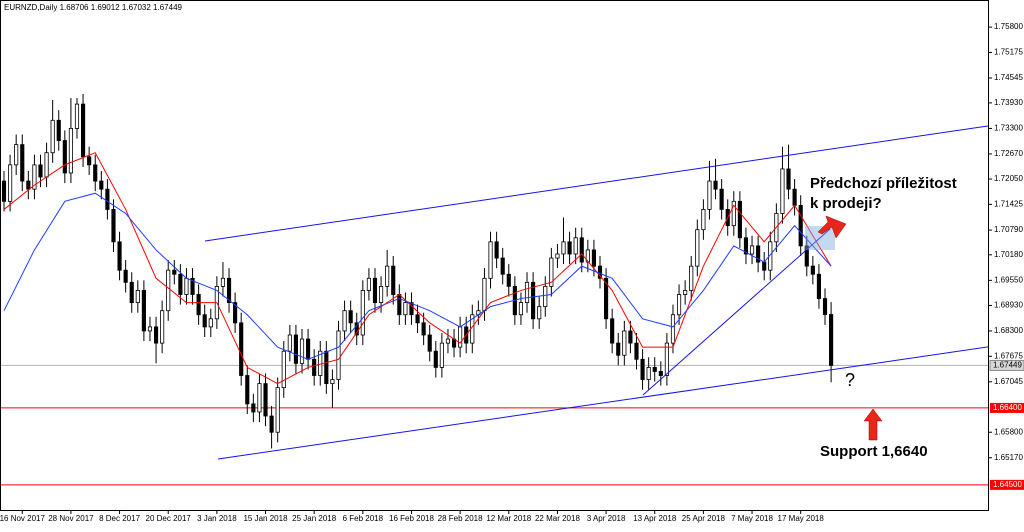  I want to click on x-tick-label: 16 Nov 2017, so click(22, 518).